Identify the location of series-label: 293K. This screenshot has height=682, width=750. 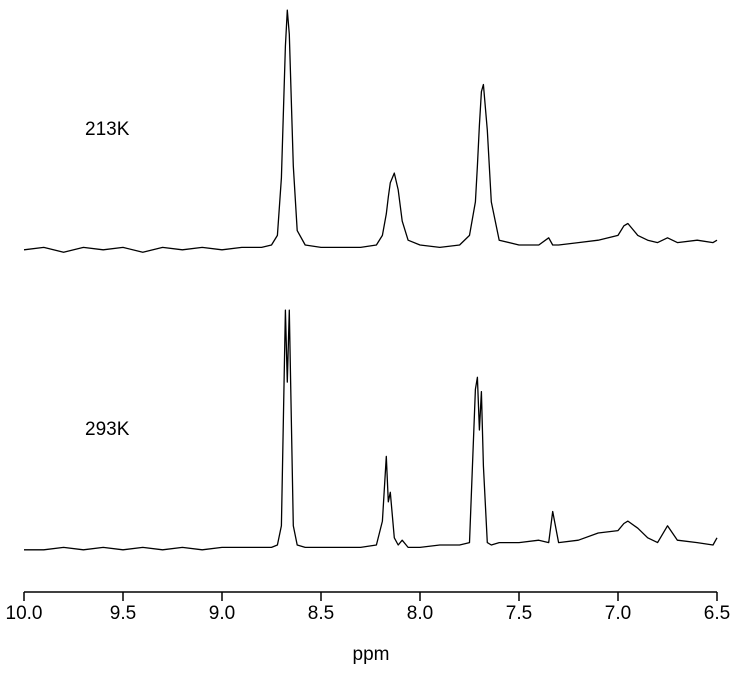
(107, 429).